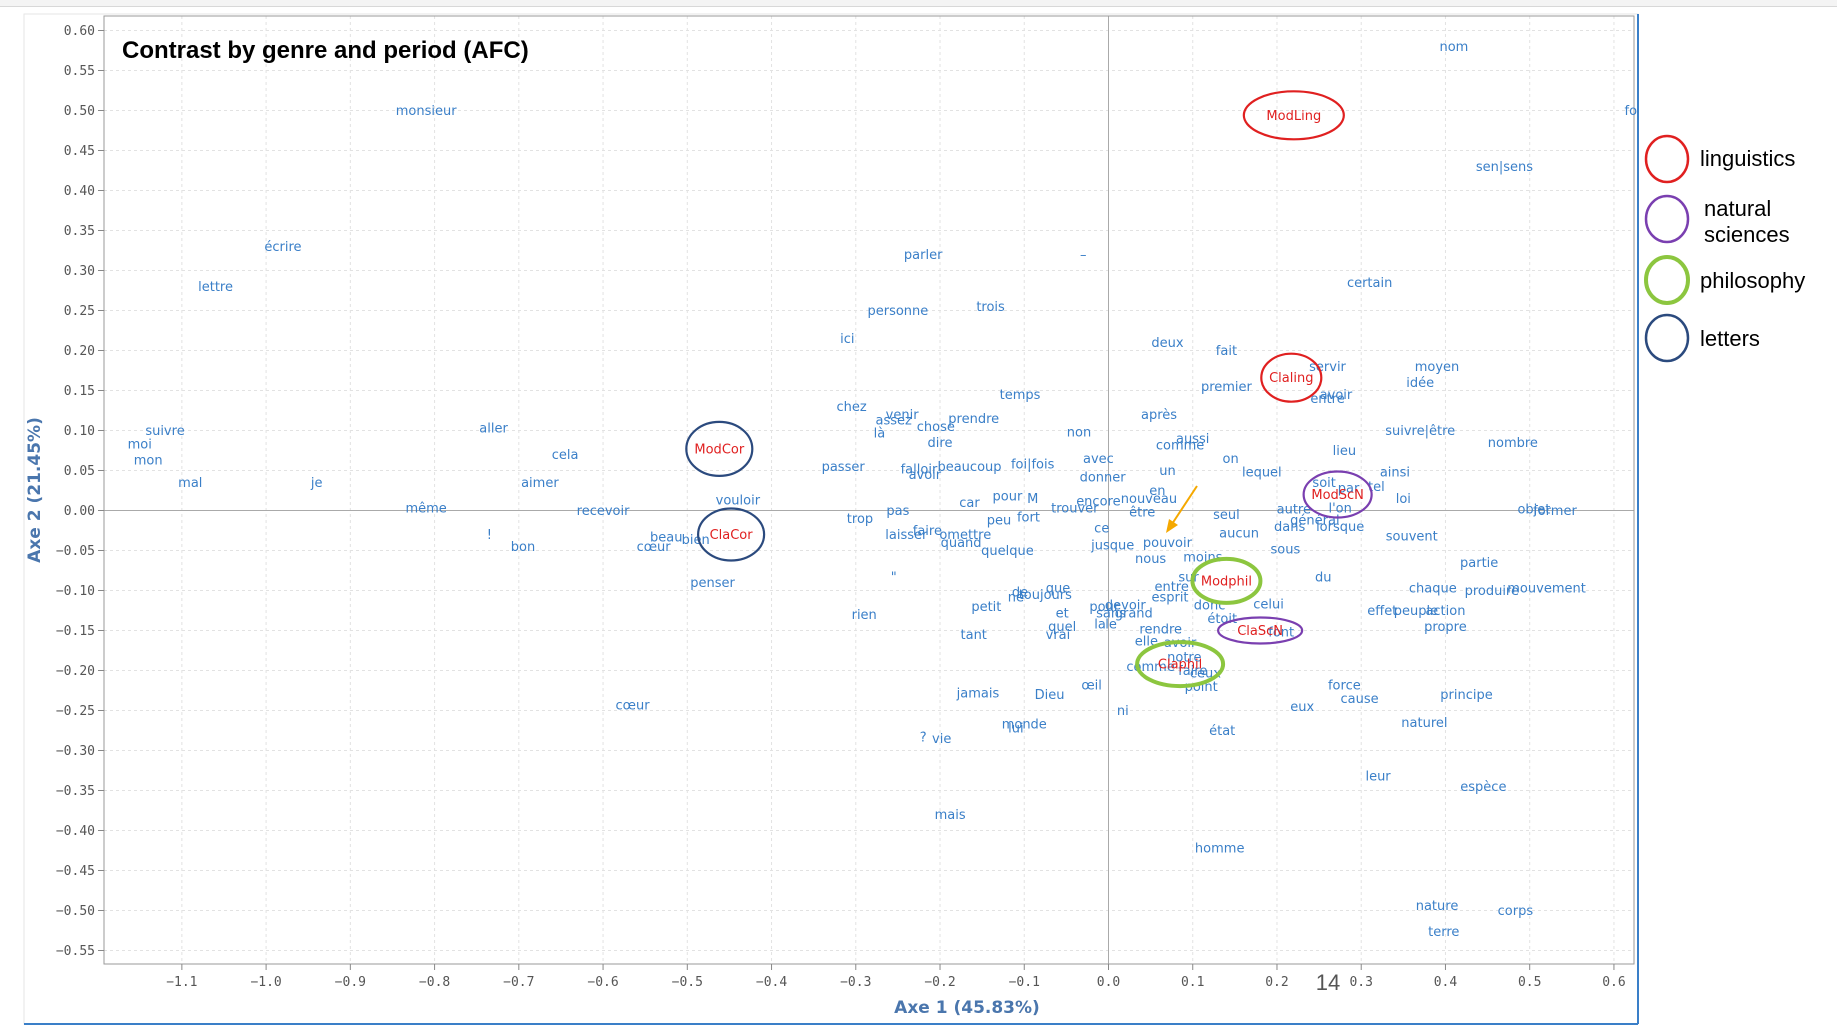  What do you see at coordinates (1286, 549) in the screenshot?
I see `word-point-label: sous` at bounding box center [1286, 549].